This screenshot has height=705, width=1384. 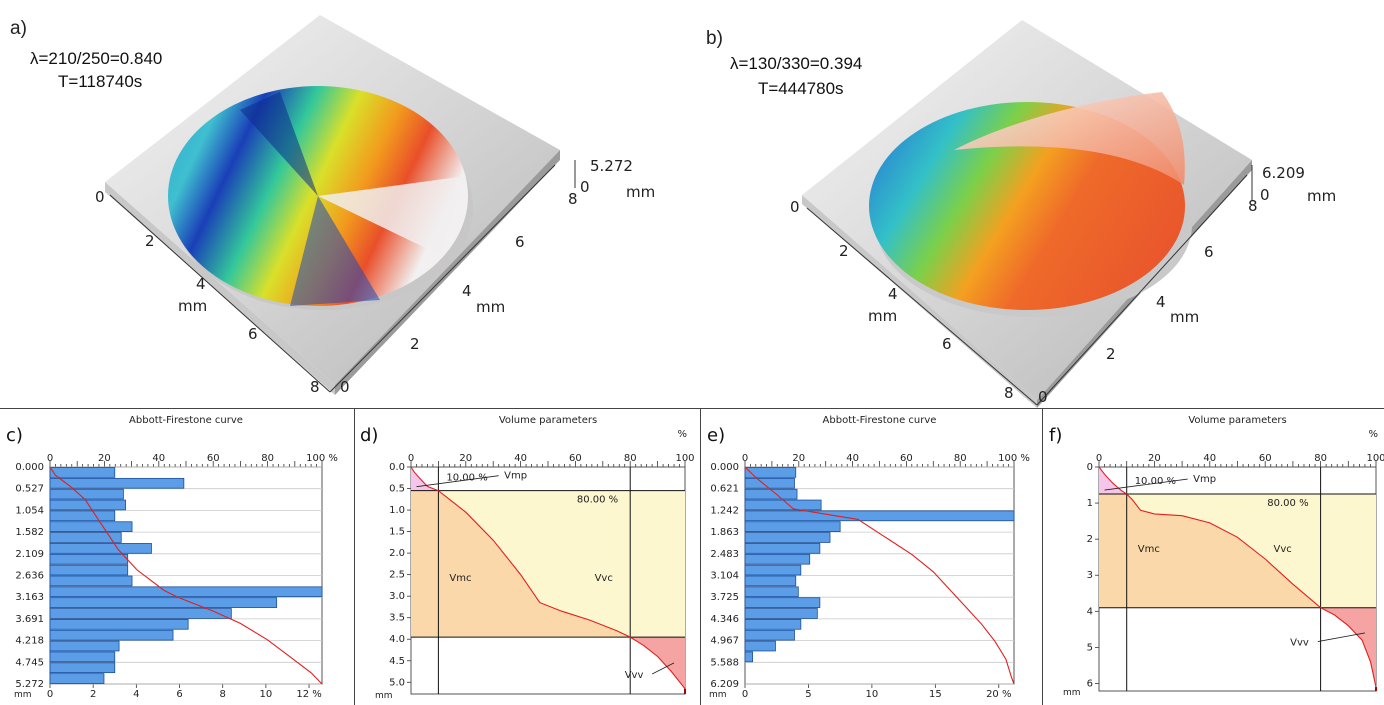 What do you see at coordinates (253, 334) in the screenshot?
I see `y-tick-a-3: 6` at bounding box center [253, 334].